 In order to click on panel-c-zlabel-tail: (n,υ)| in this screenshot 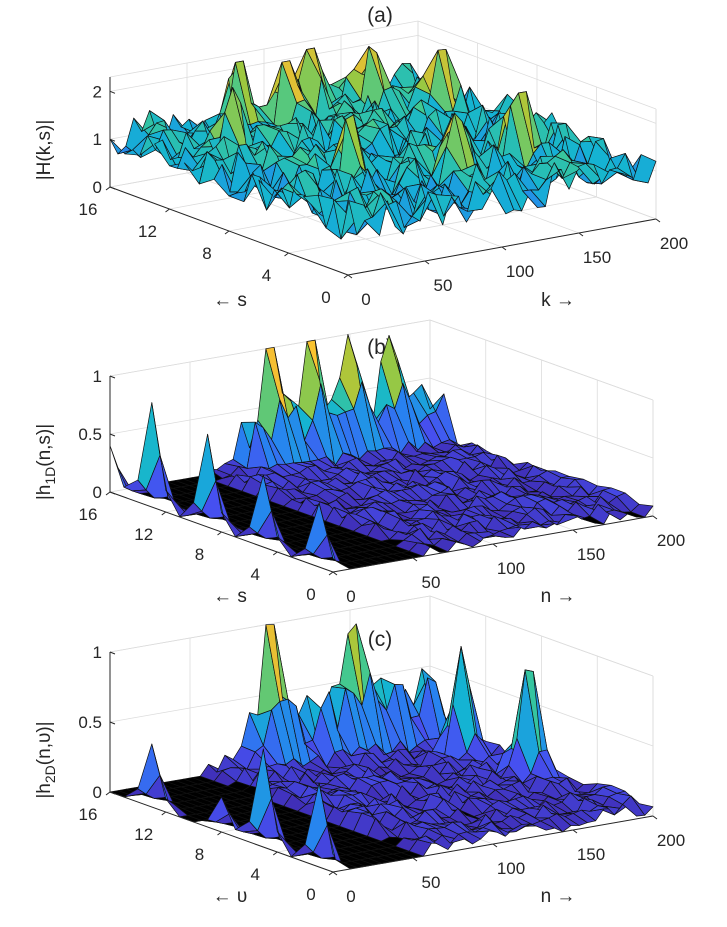, I will do `click(44, 743)`.